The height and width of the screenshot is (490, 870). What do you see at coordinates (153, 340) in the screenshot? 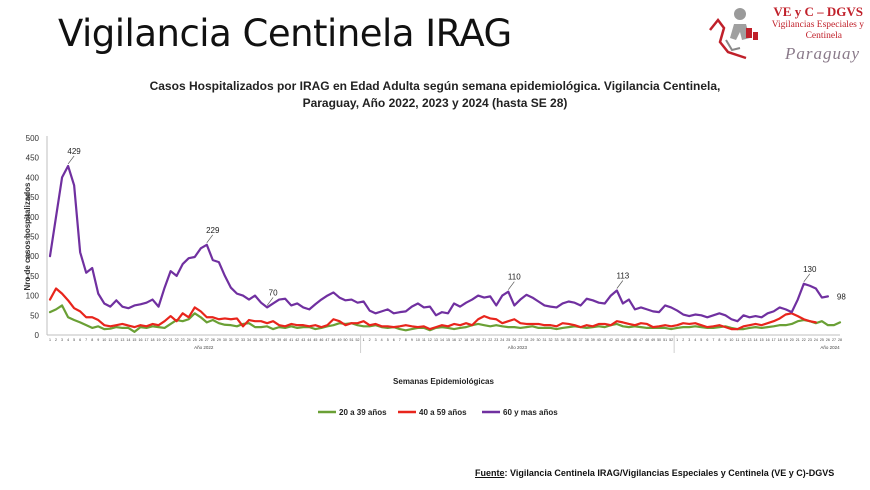
I see `x-tick-label: 18` at bounding box center [153, 340].